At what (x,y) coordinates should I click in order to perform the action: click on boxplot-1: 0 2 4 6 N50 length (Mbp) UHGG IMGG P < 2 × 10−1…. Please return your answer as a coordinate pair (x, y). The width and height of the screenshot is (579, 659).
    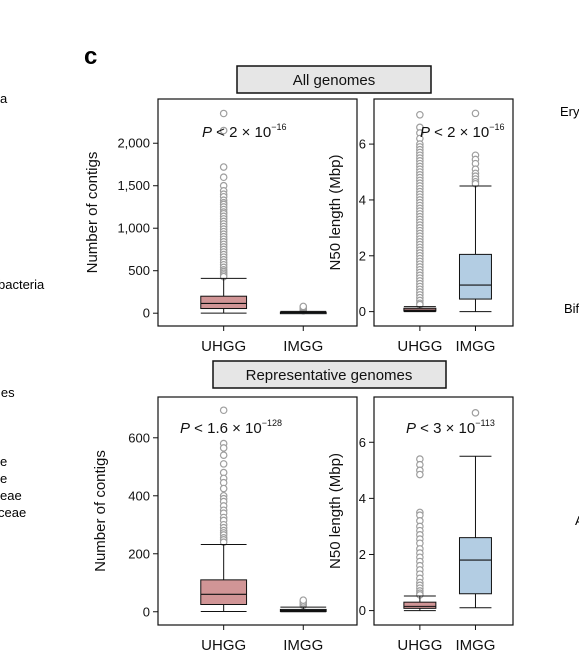
    Looking at the image, I should click on (420, 226).